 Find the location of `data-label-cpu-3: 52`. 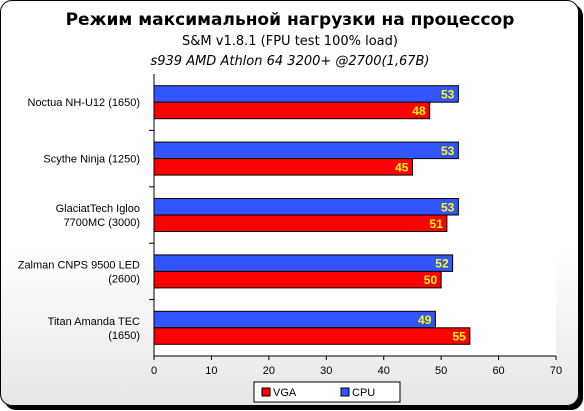

data-label-cpu-3: 52 is located at coordinates (442, 264).